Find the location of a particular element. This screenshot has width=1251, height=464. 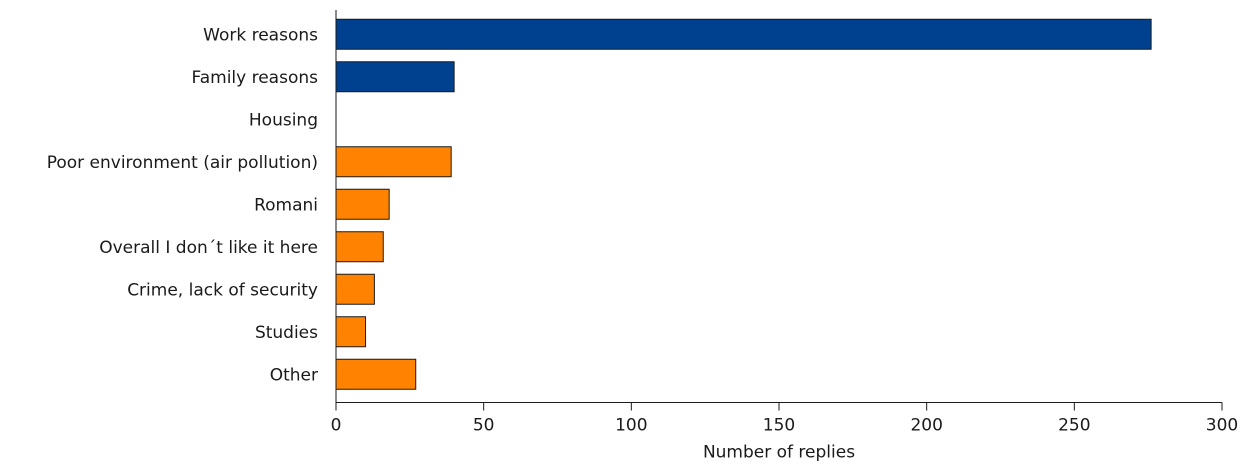

category-label: Housing is located at coordinates (283, 120).